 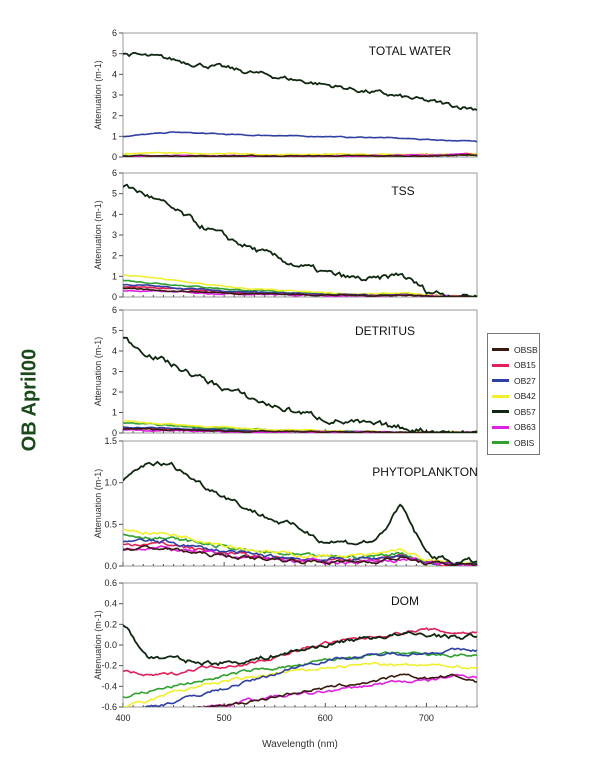 What do you see at coordinates (109, 686) in the screenshot?
I see `y-tick-label: -0.4` at bounding box center [109, 686].